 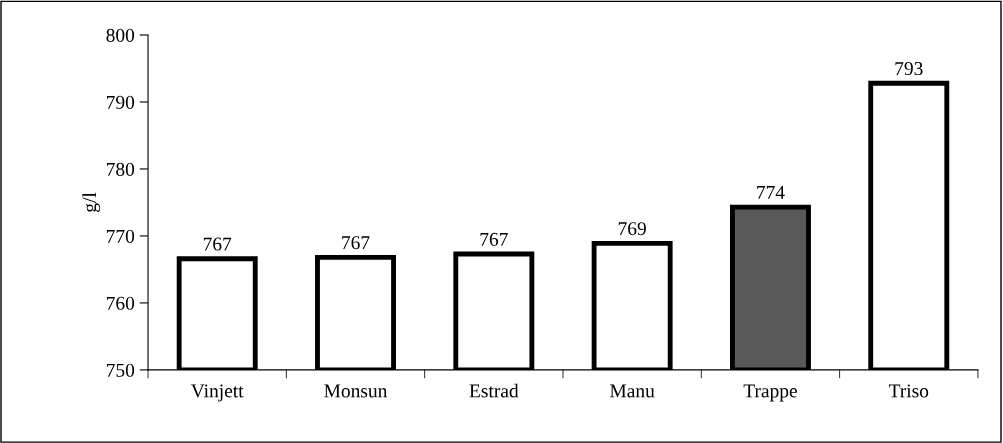 What do you see at coordinates (632, 229) in the screenshot?
I see `data-label: 769` at bounding box center [632, 229].